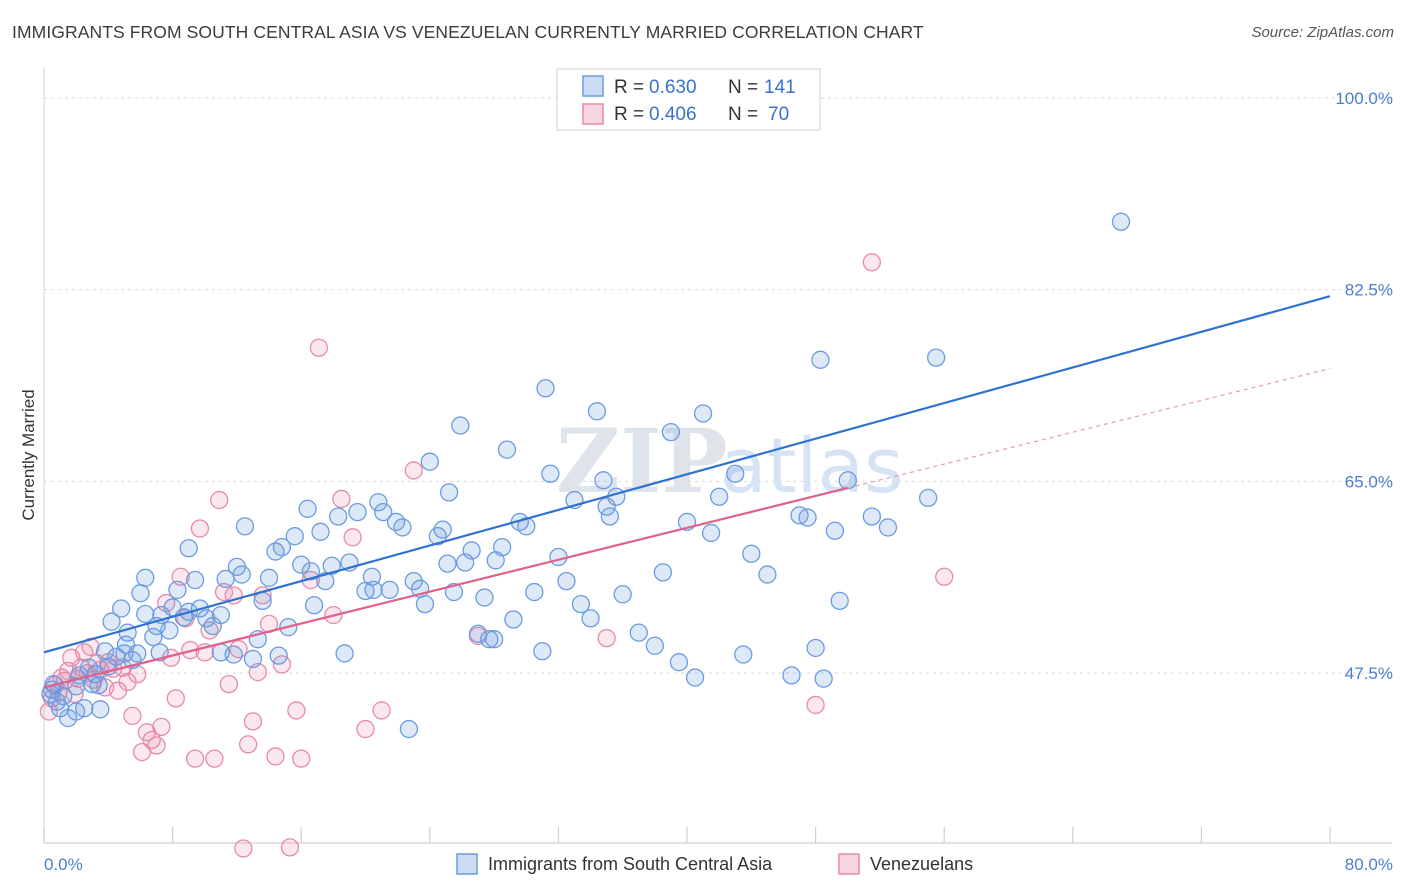  What do you see at coordinates (778, 114) in the screenshot?
I see `legend-n-value-2: 70` at bounding box center [778, 114].